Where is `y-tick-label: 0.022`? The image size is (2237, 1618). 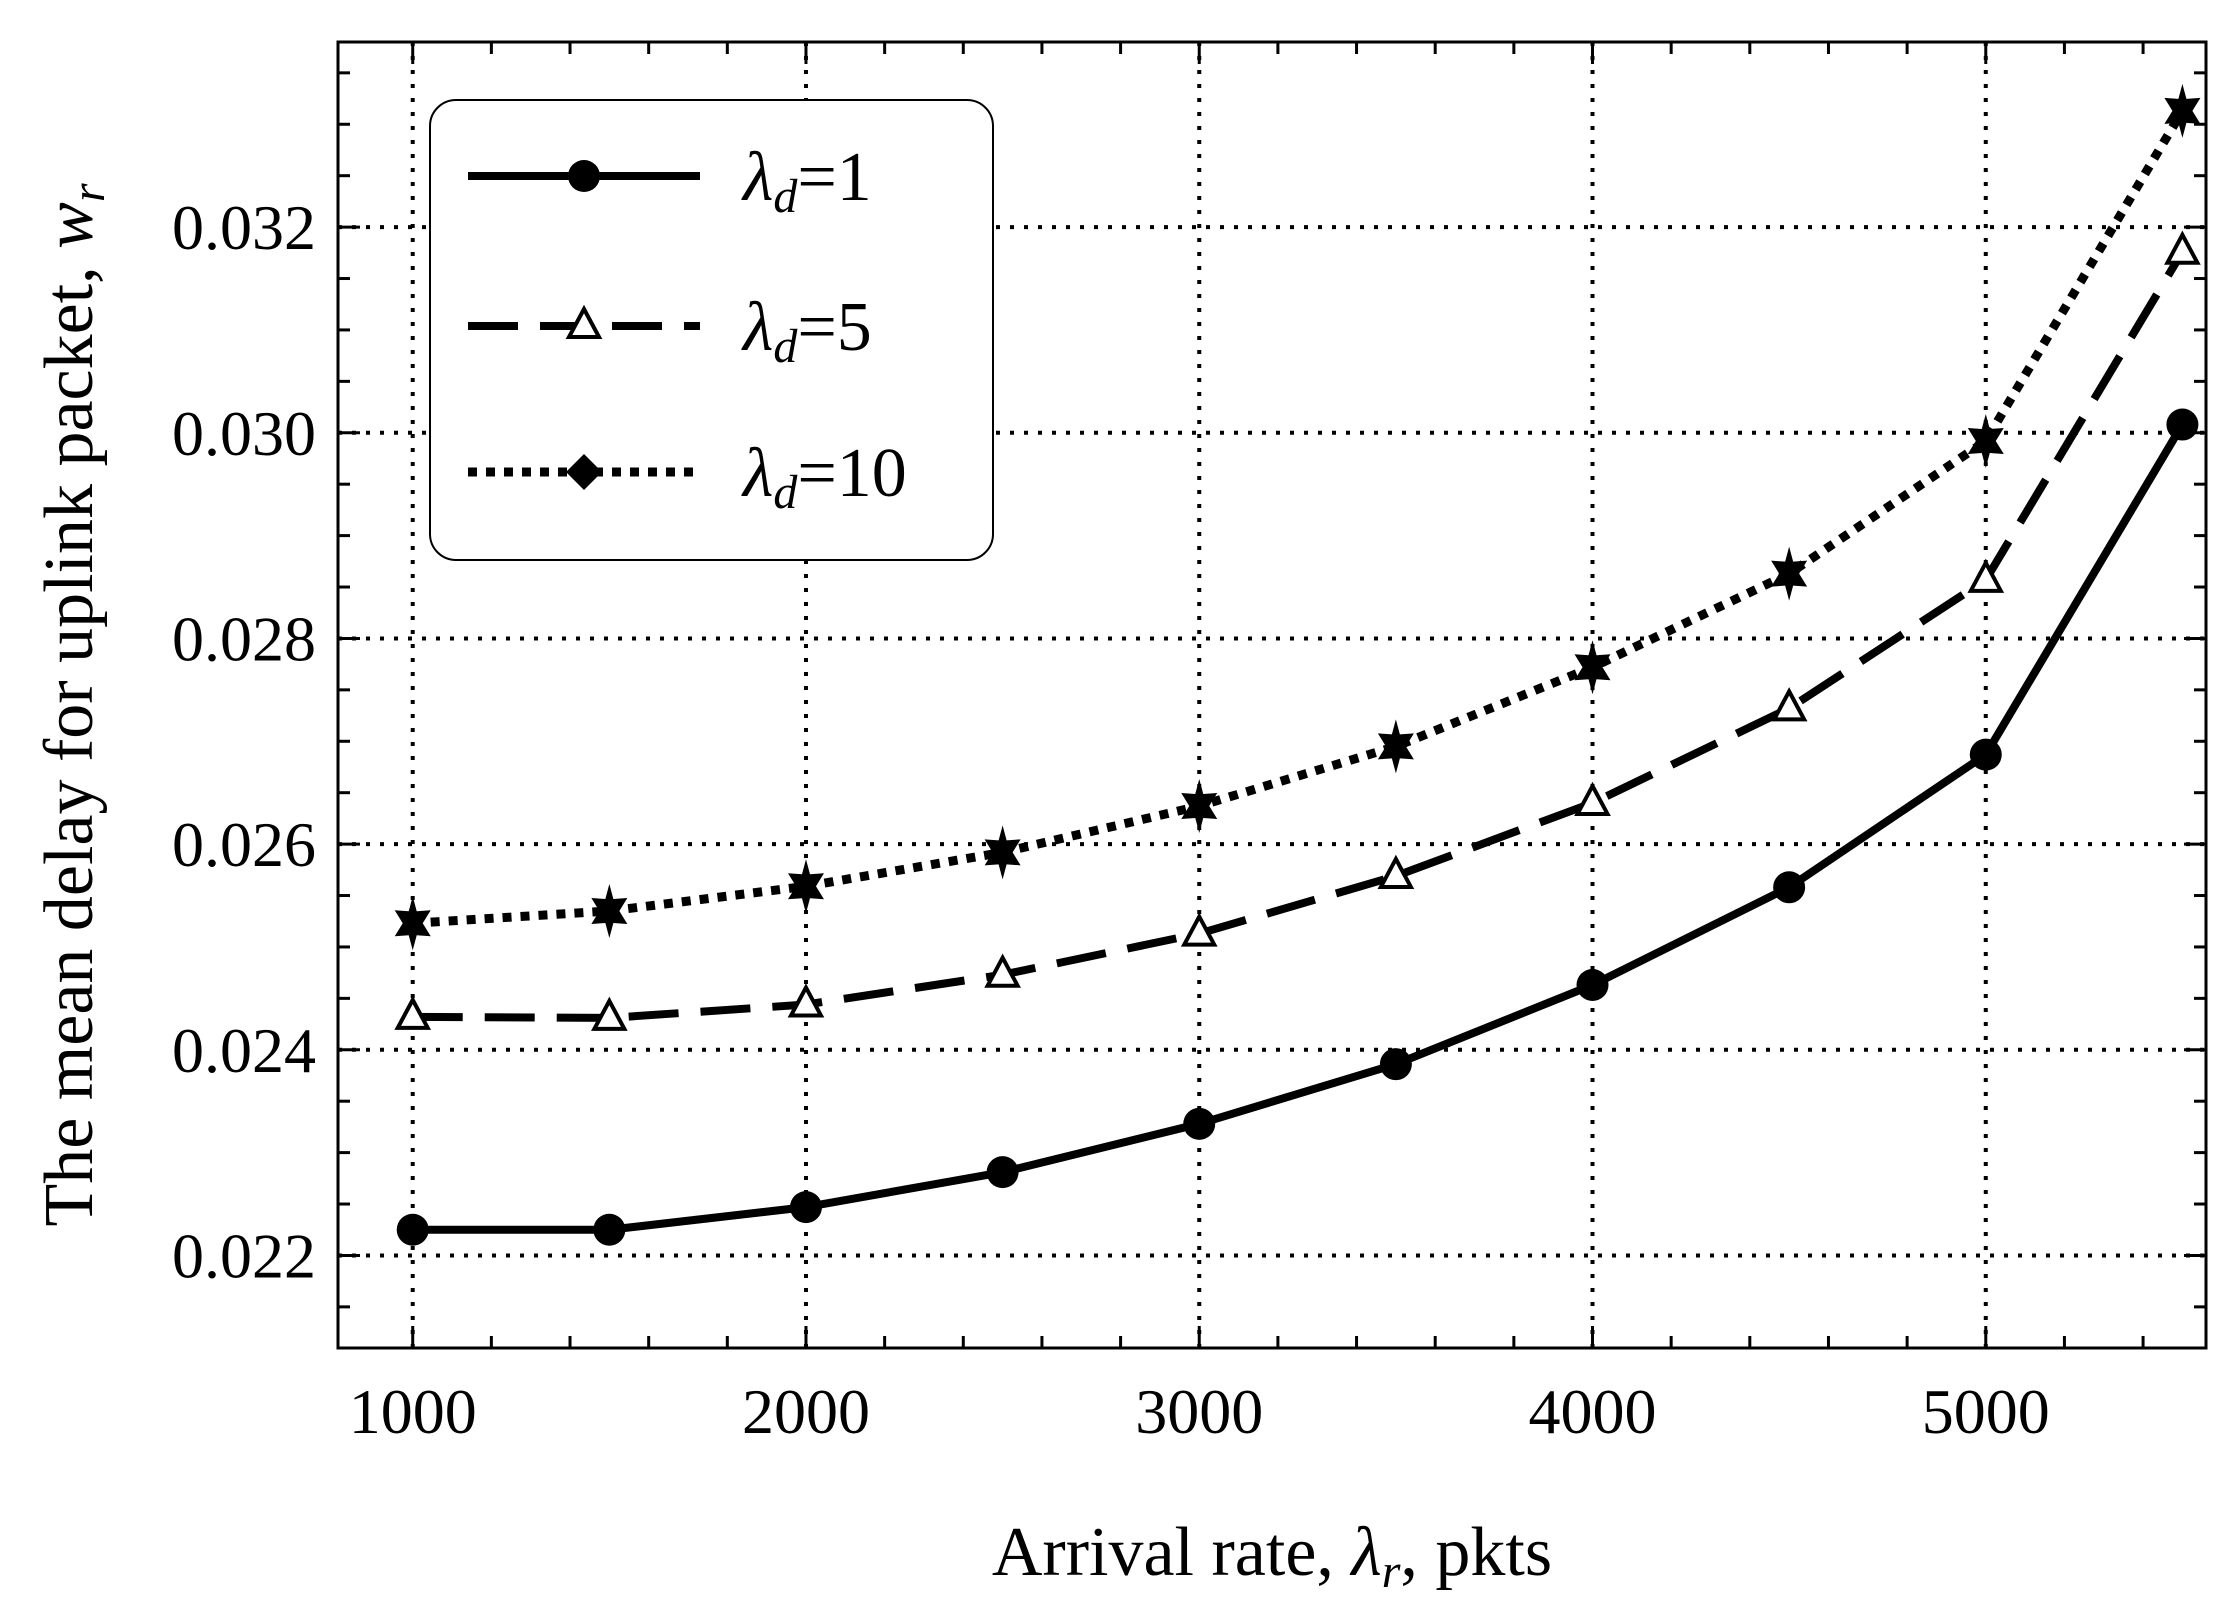 y-tick-label: 0.022 is located at coordinates (244, 1255).